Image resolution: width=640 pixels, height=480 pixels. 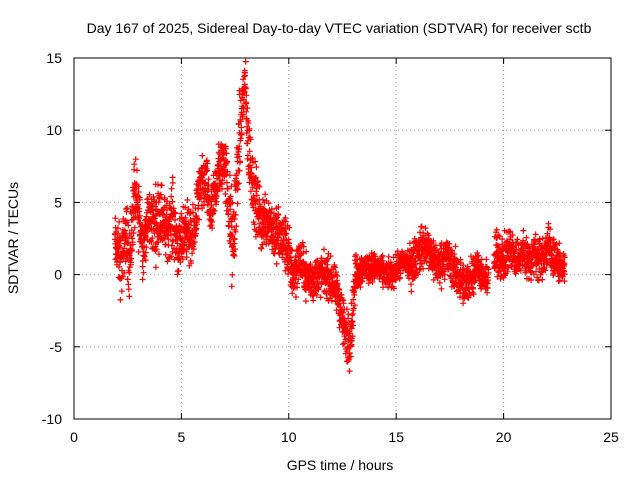 What do you see at coordinates (74, 437) in the screenshot?
I see `x-tick-label: 0` at bounding box center [74, 437].